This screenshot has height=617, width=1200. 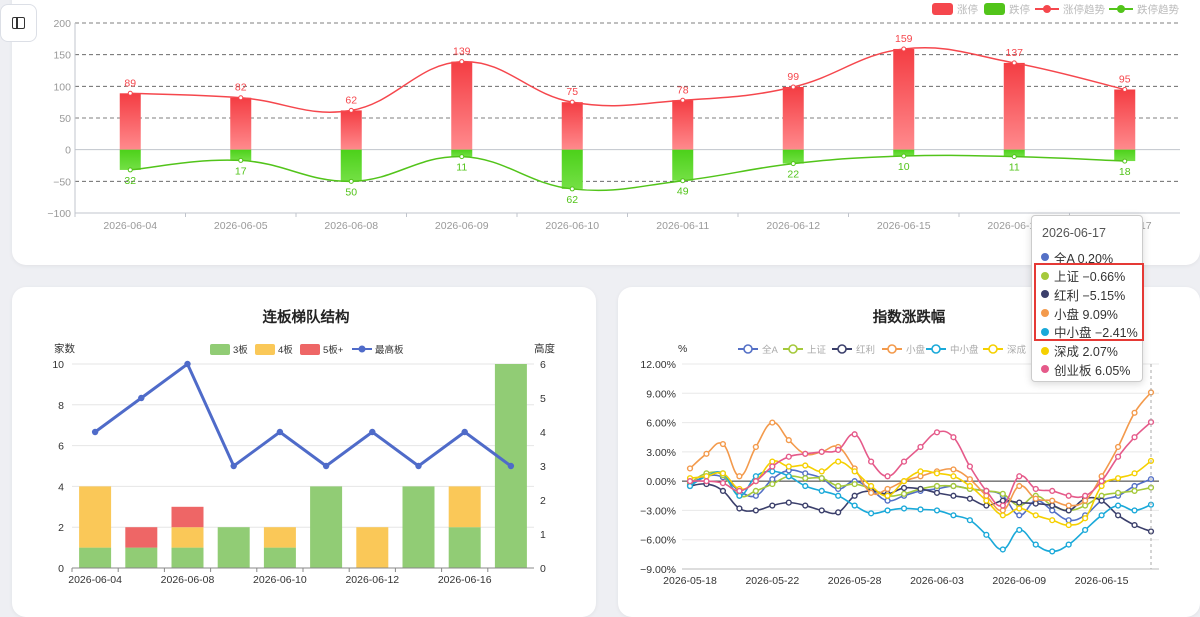 I want to click on index-y-tick-label: 9.00%, so click(x=661, y=394).